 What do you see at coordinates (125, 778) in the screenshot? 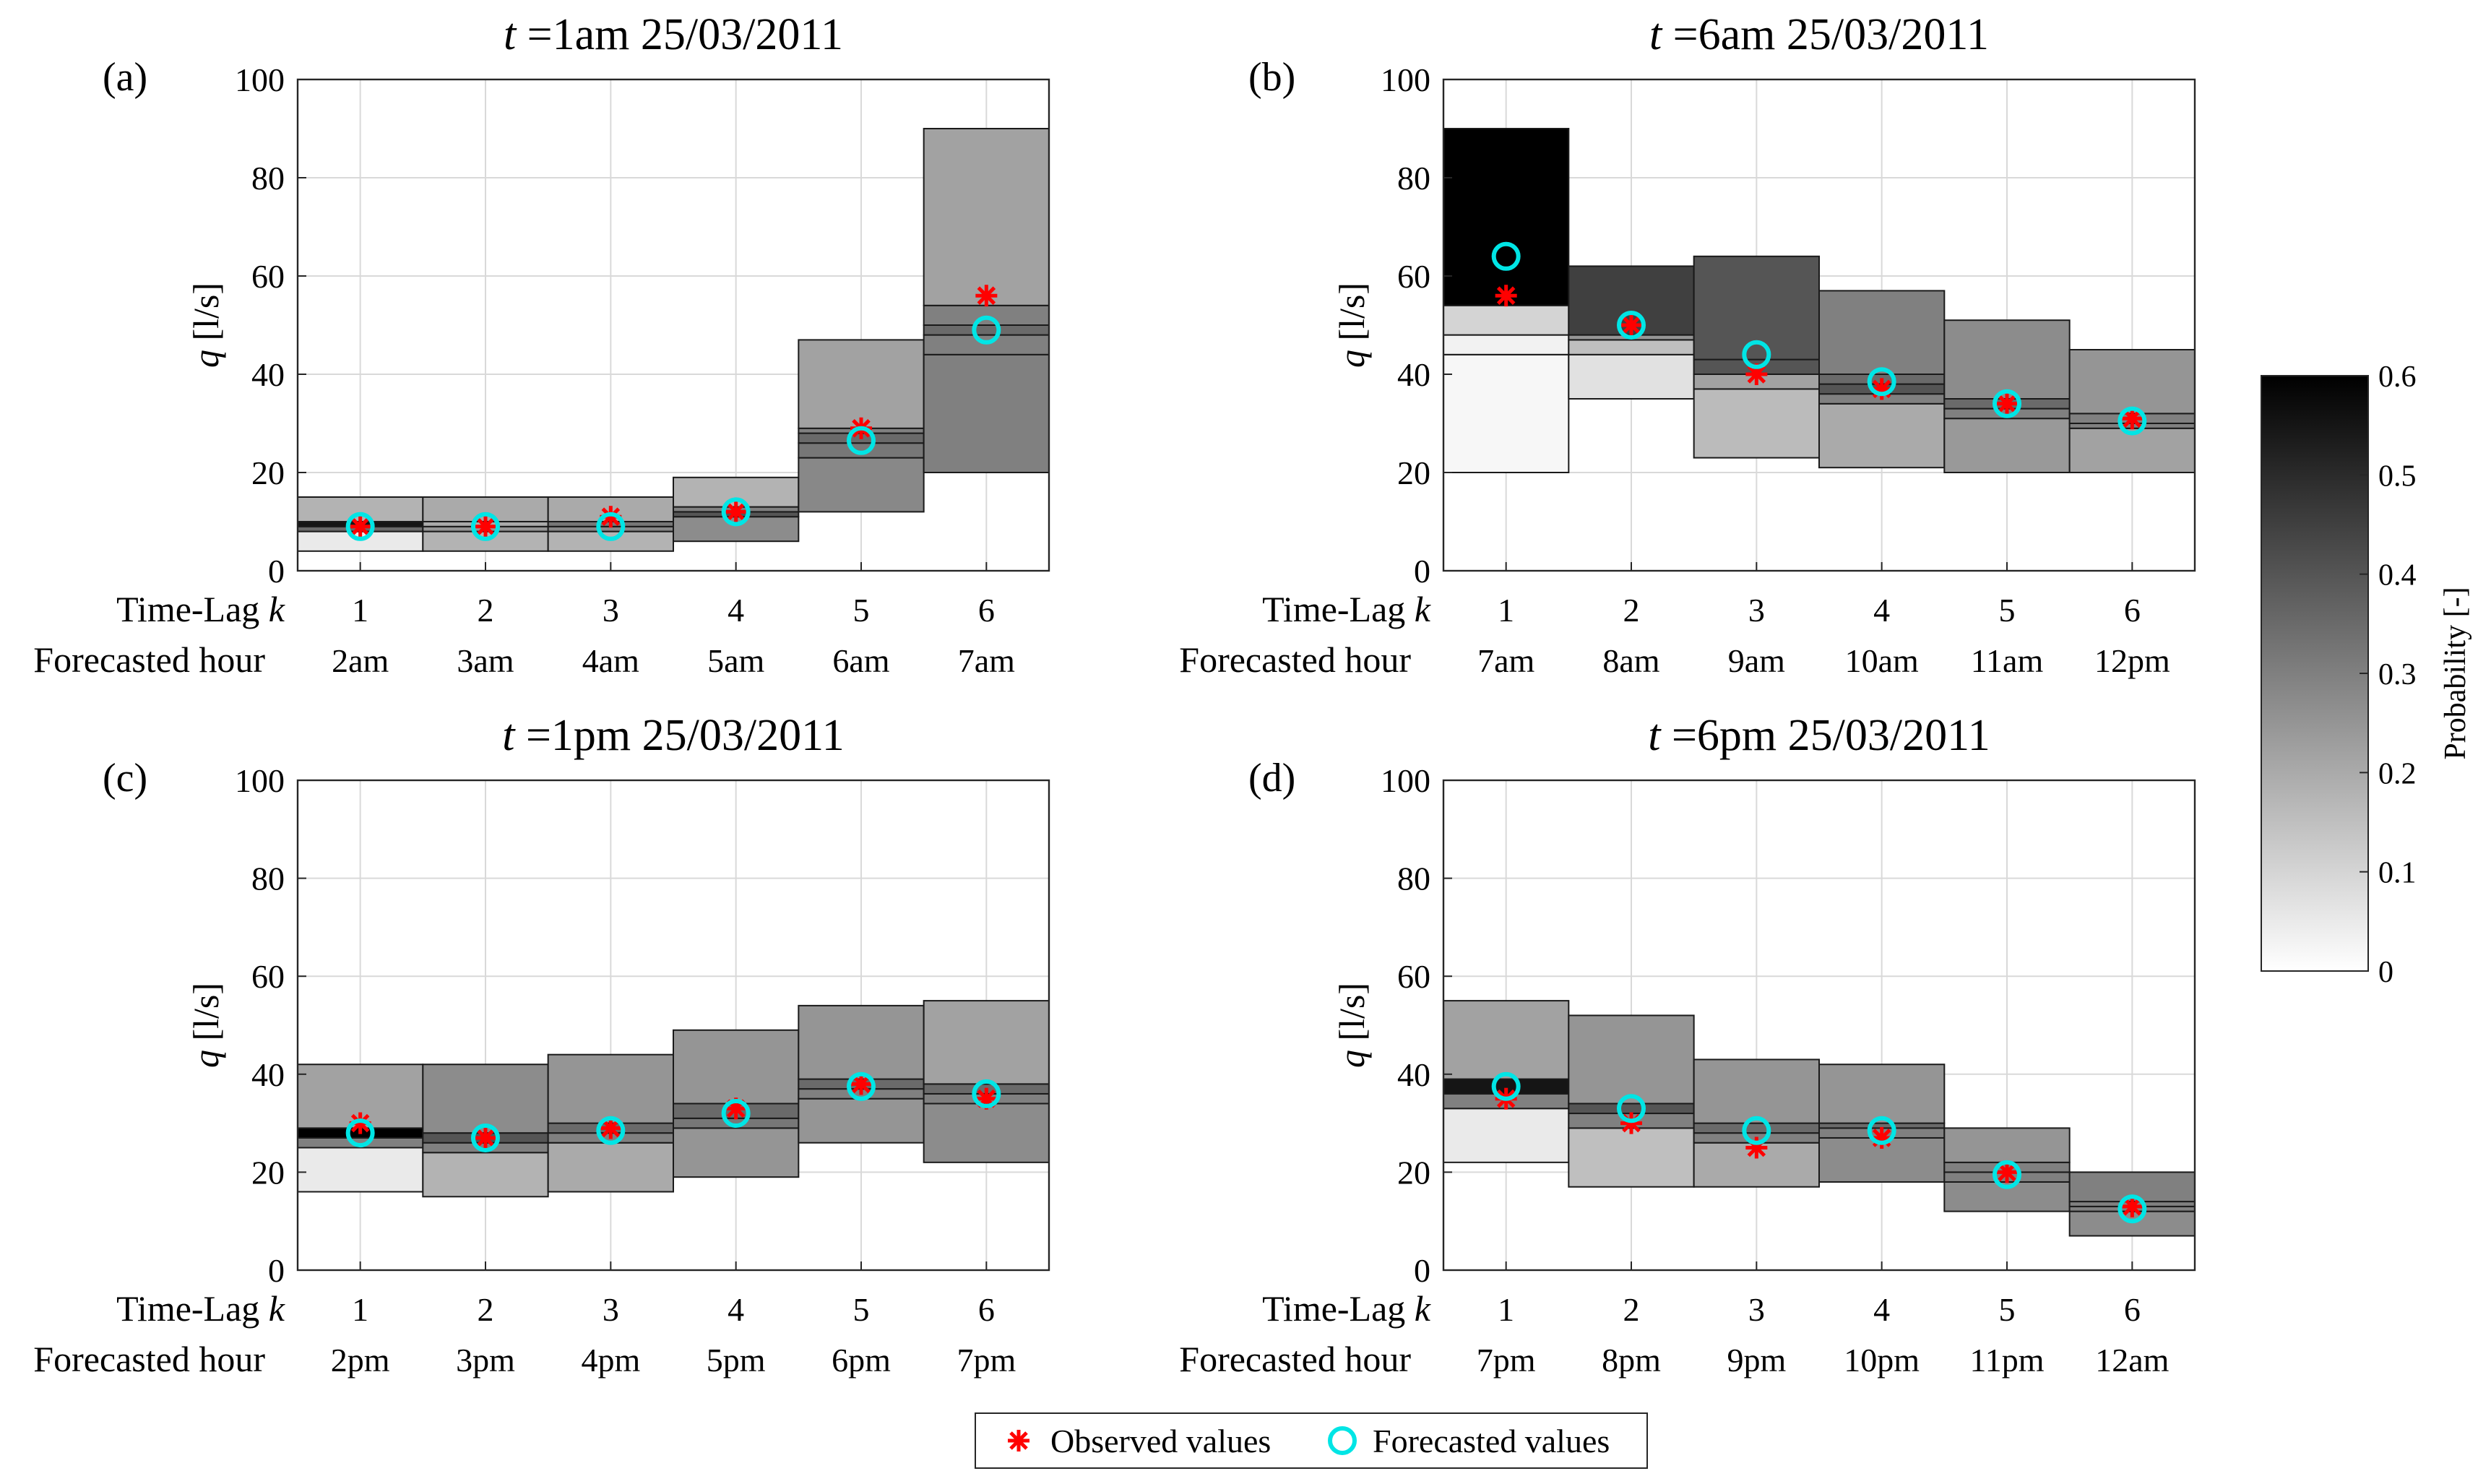
I see `panel-letter: (c)` at bounding box center [125, 778].